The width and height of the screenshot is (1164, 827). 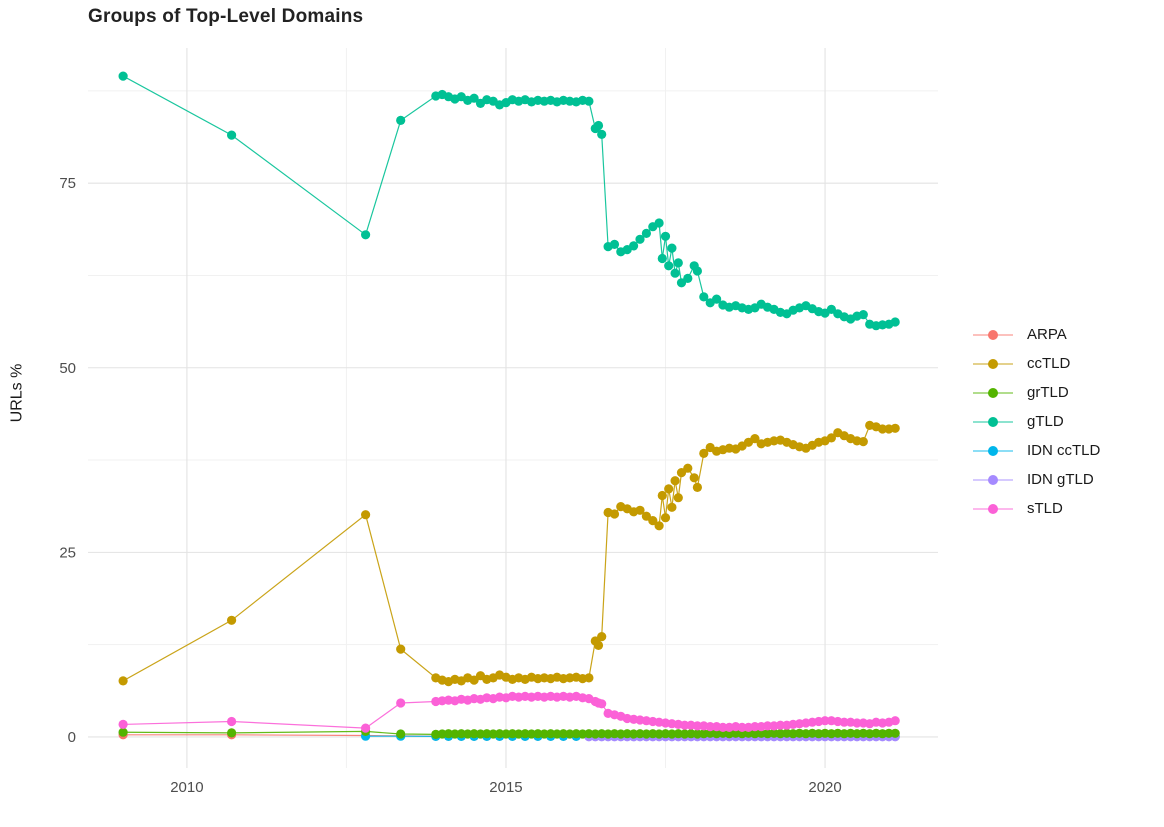 I want to click on legend-item-idn-cctld: IDN ccTLD, so click(x=1036, y=450).